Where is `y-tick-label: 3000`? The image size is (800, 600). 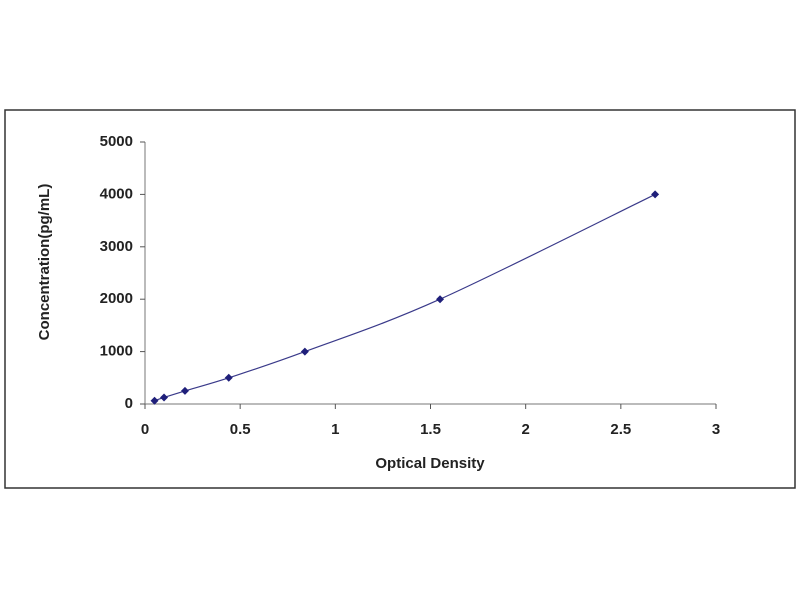 y-tick-label: 3000 is located at coordinates (116, 246).